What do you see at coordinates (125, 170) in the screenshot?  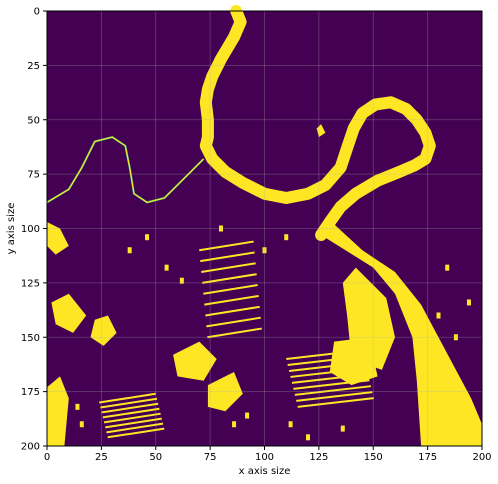 I see `tributary-core` at bounding box center [125, 170].